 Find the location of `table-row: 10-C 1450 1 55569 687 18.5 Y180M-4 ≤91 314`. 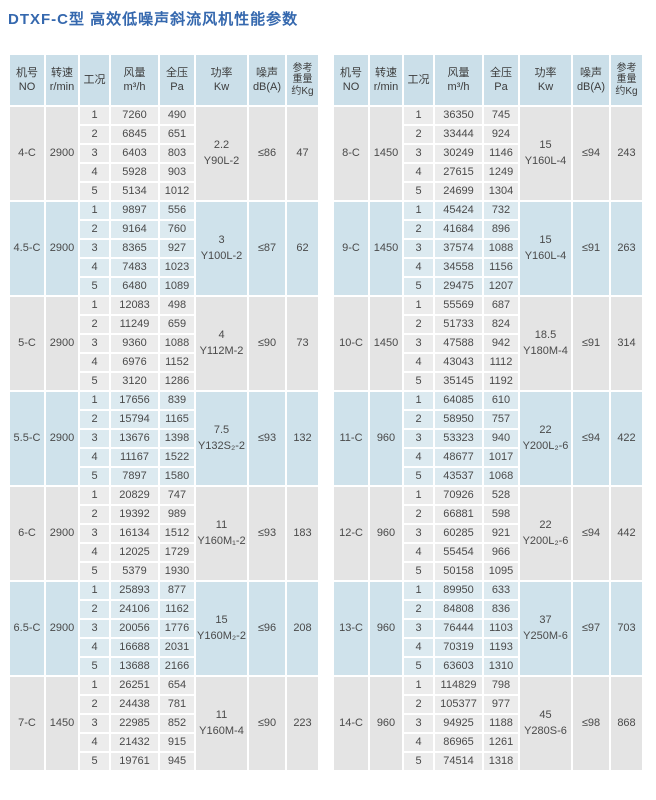

table-row: 10-C 1450 1 55569 687 18.5 Y180M-4 ≤91 314 is located at coordinates (488, 343).